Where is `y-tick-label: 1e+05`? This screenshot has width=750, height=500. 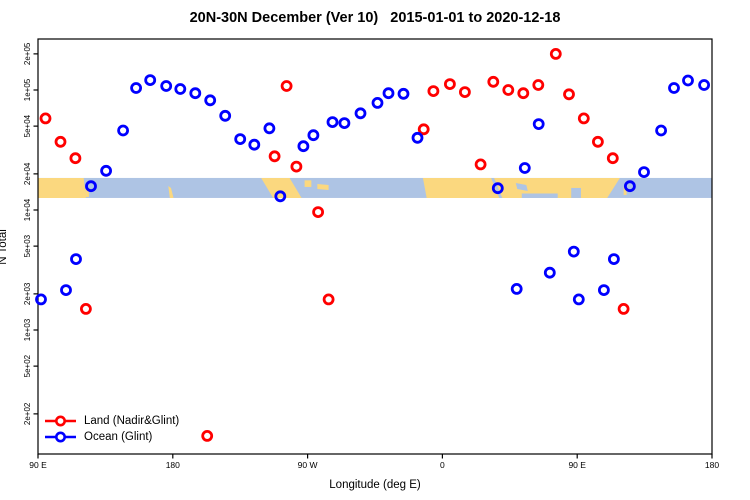 y-tick-label: 1e+05 is located at coordinates (27, 89).